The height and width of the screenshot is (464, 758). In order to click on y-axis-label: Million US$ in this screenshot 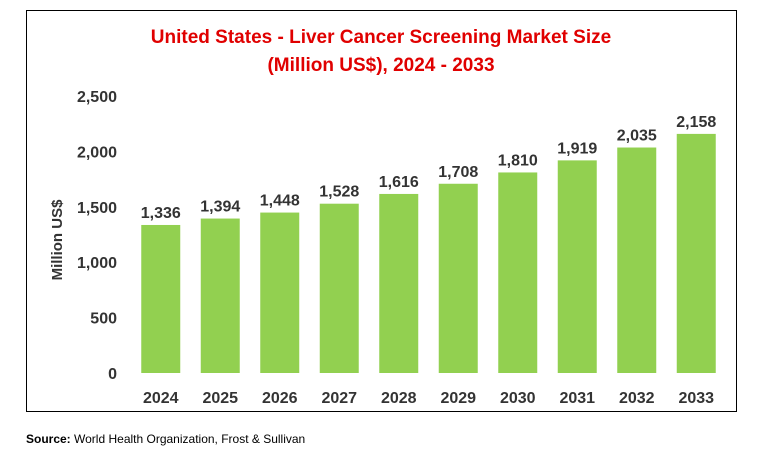, I will do `click(57, 239)`.